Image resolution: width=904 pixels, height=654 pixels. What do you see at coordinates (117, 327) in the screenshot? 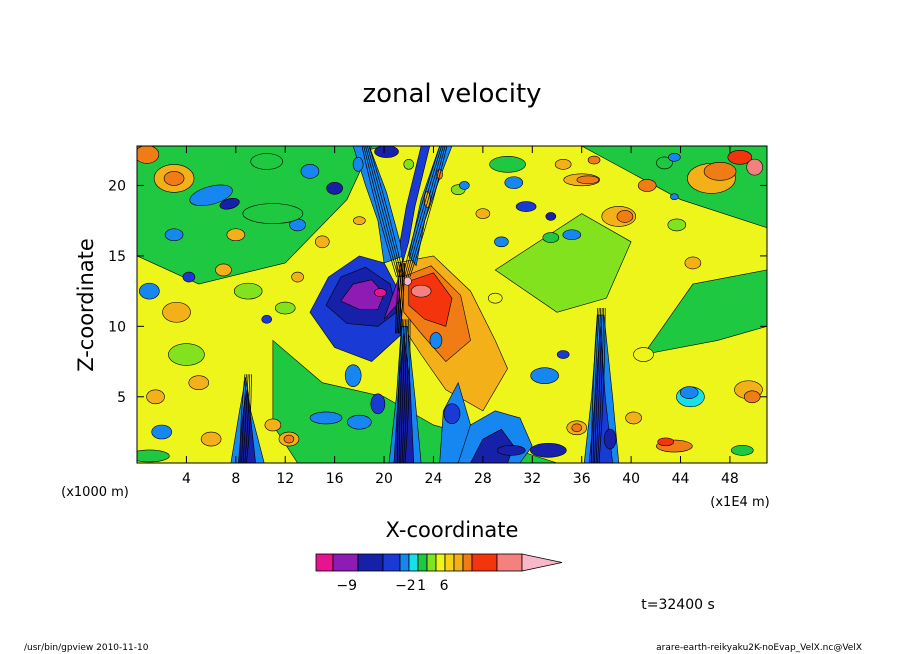
I see `y-tick-label: 10` at bounding box center [117, 327].